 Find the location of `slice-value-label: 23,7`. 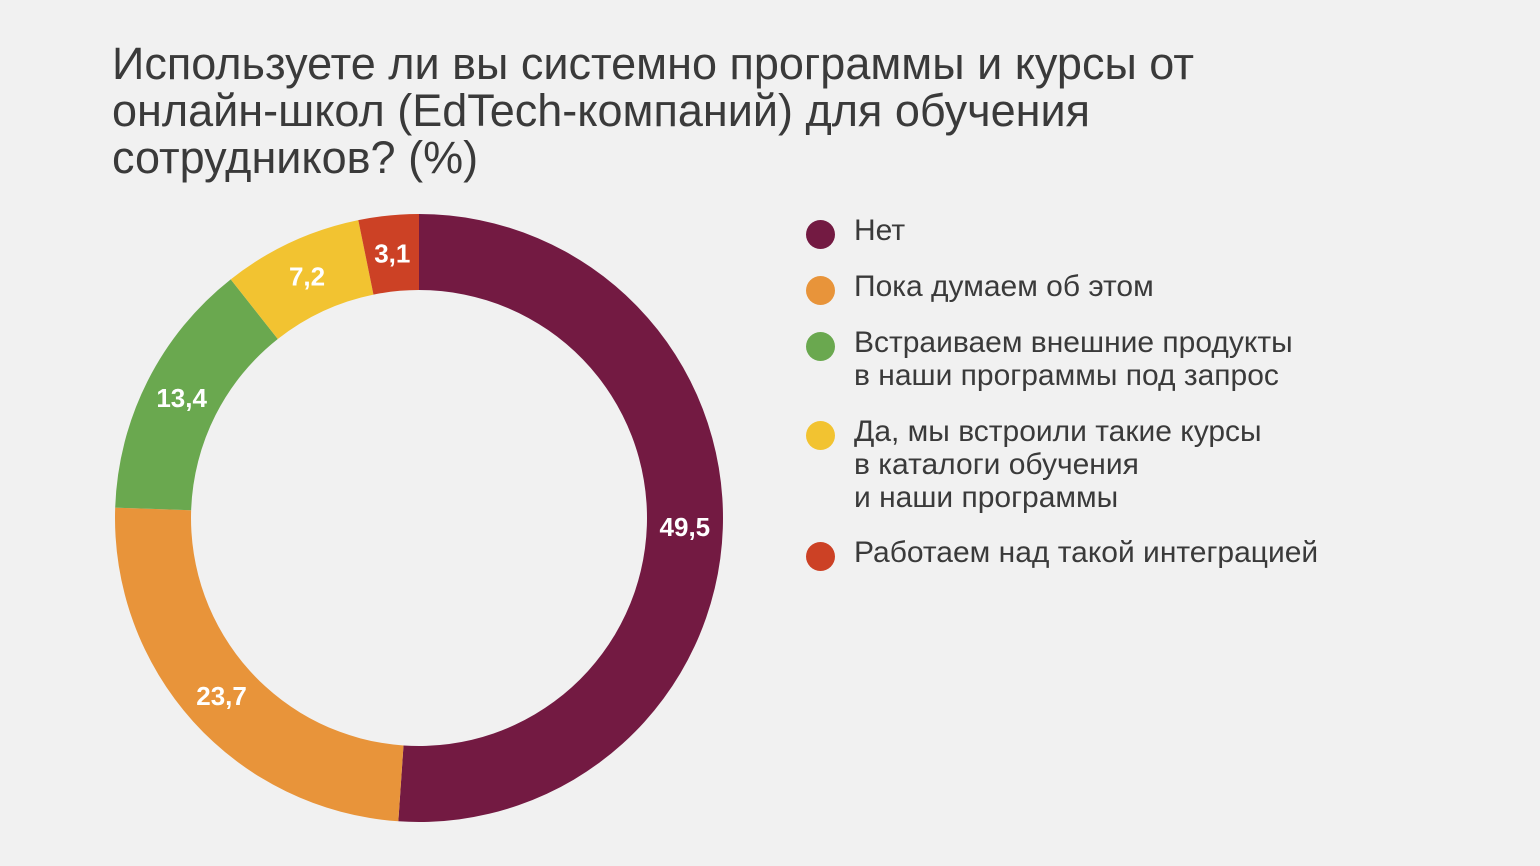

slice-value-label: 23,7 is located at coordinates (221, 696).